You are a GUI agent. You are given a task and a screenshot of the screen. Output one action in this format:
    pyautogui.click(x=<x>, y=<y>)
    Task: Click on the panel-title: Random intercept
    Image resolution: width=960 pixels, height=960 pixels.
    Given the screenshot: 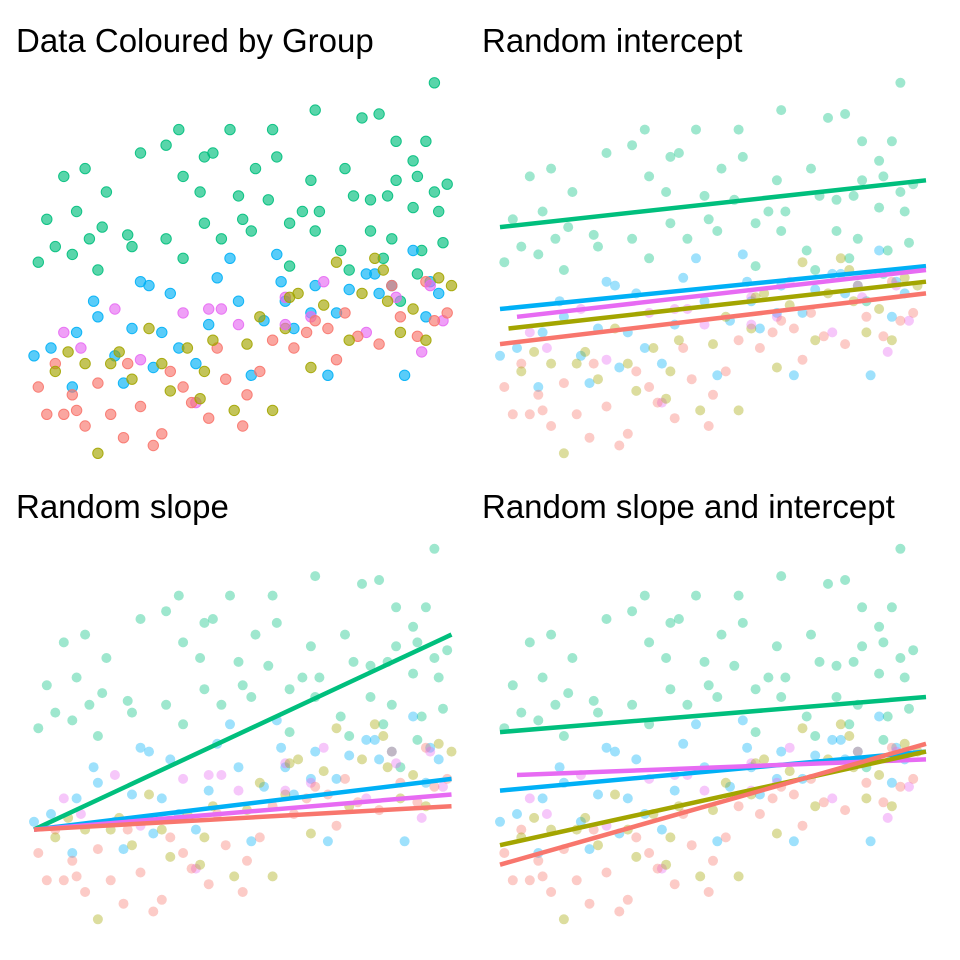 What is the action you would take?
    pyautogui.click(x=612, y=40)
    